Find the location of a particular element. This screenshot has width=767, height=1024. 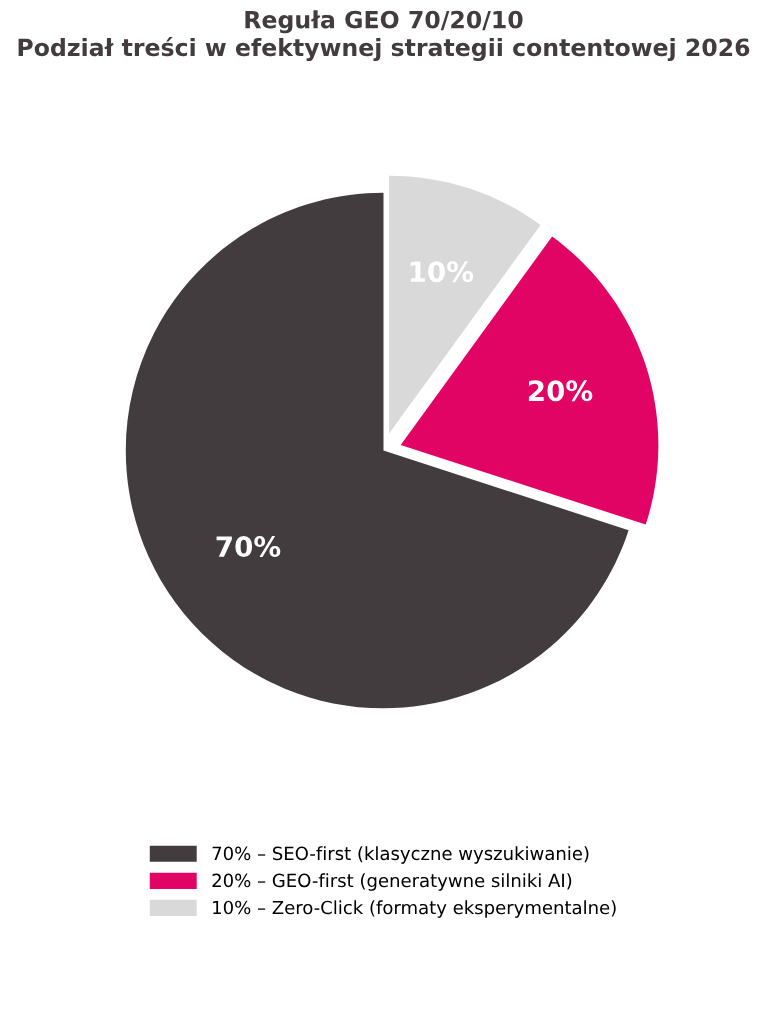

legend-label: 10% – Zero-Click (formaty eksperymentalne) is located at coordinates (414, 909).